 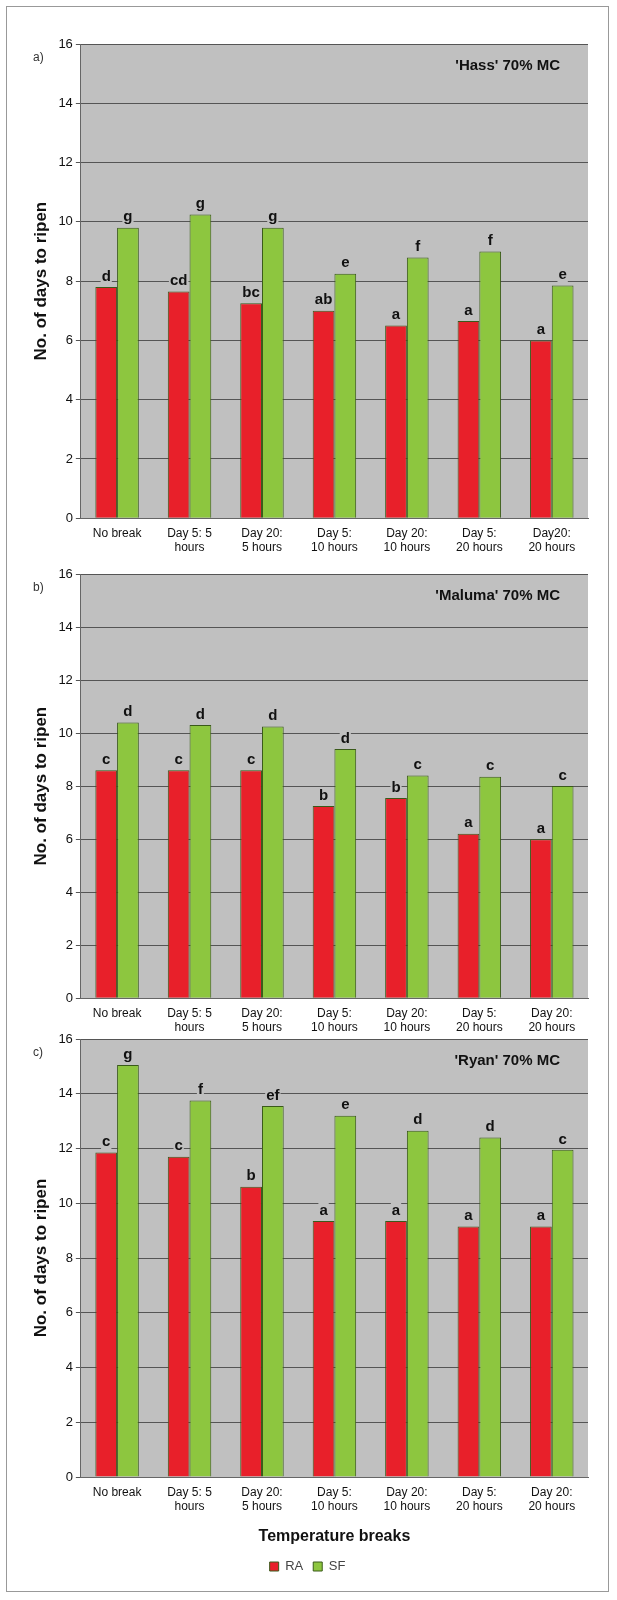 What do you see at coordinates (337, 1566) in the screenshot?
I see `legend-label: SF` at bounding box center [337, 1566].